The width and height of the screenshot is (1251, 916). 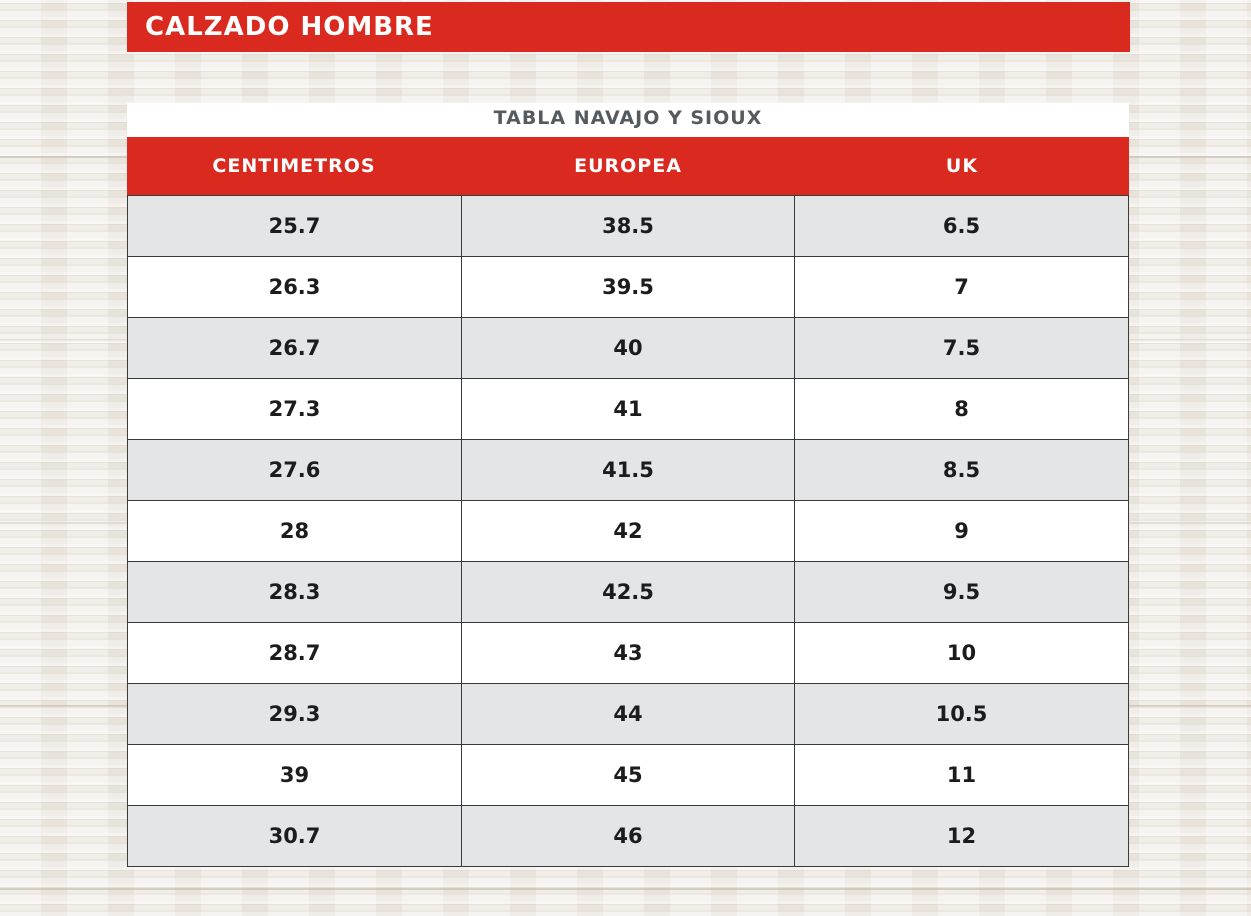 What do you see at coordinates (294, 775) in the screenshot?
I see `cell-centimetros: 39` at bounding box center [294, 775].